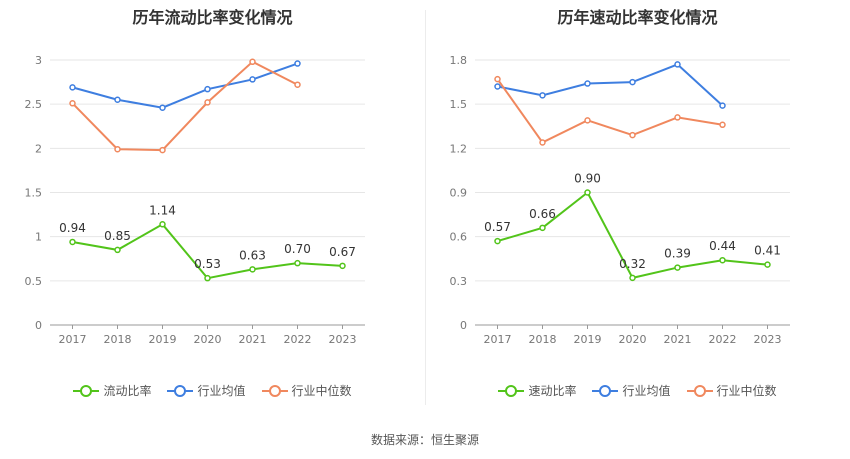  I want to click on legend-label: 流动比率, so click(127, 391).